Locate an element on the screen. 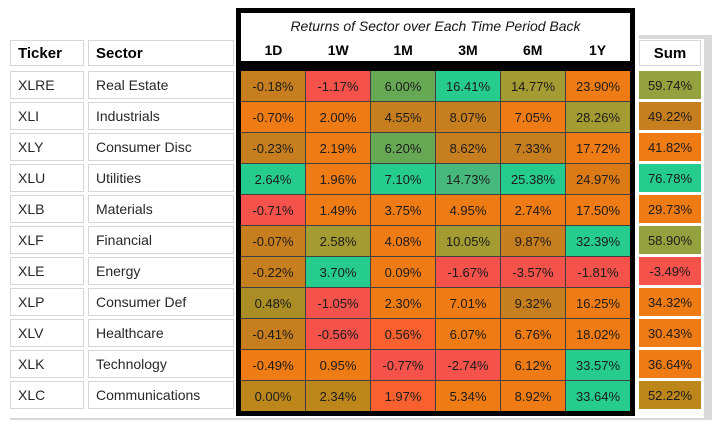 The height and width of the screenshot is (427, 716). sum-cell-xlf: 58.90% is located at coordinates (670, 240).